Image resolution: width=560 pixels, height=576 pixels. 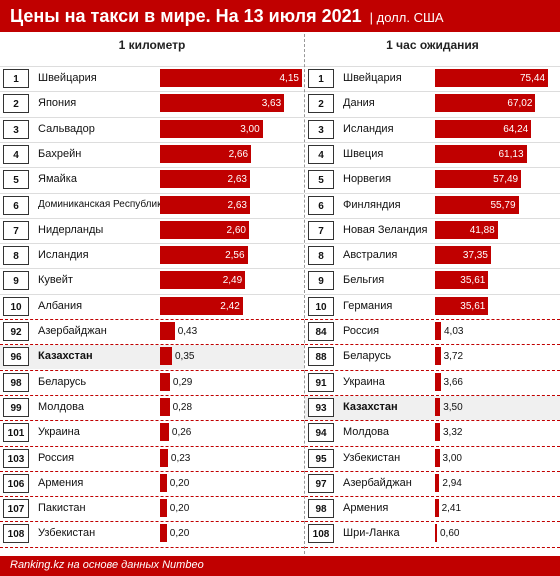 I want to click on rank-badge: 103, so click(x=16, y=458).